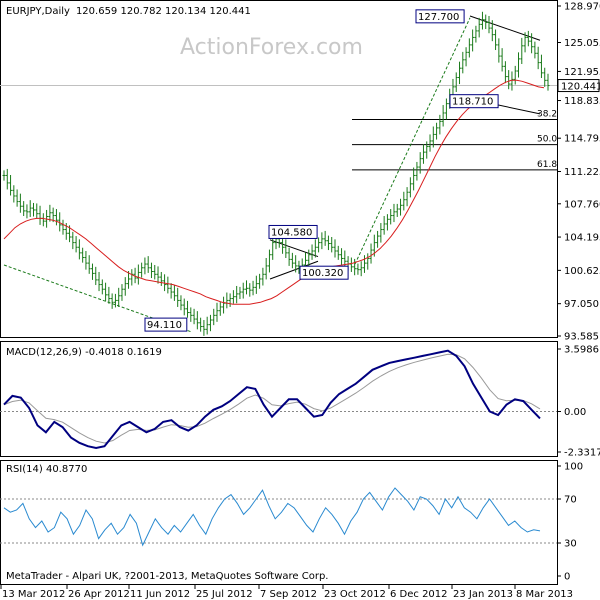  Describe the element at coordinates (84, 352) in the screenshot. I see `macd-title: MACD(12,26,9) -0.4018 0.1619` at that location.